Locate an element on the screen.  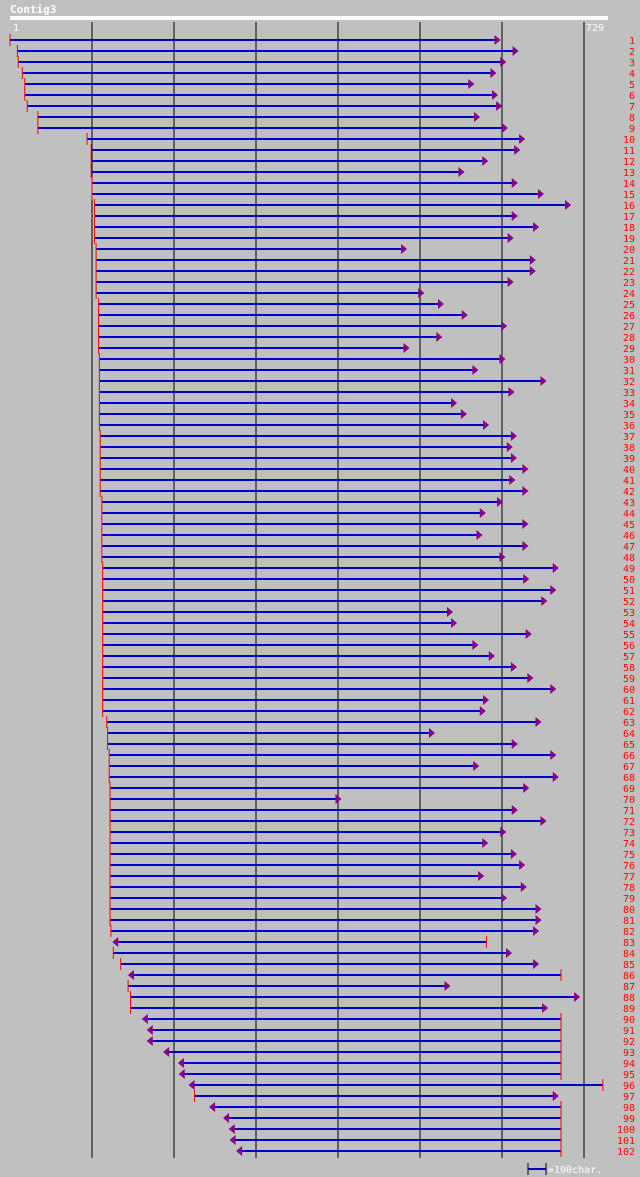
read-row: 74 is located at coordinates (372, 843).